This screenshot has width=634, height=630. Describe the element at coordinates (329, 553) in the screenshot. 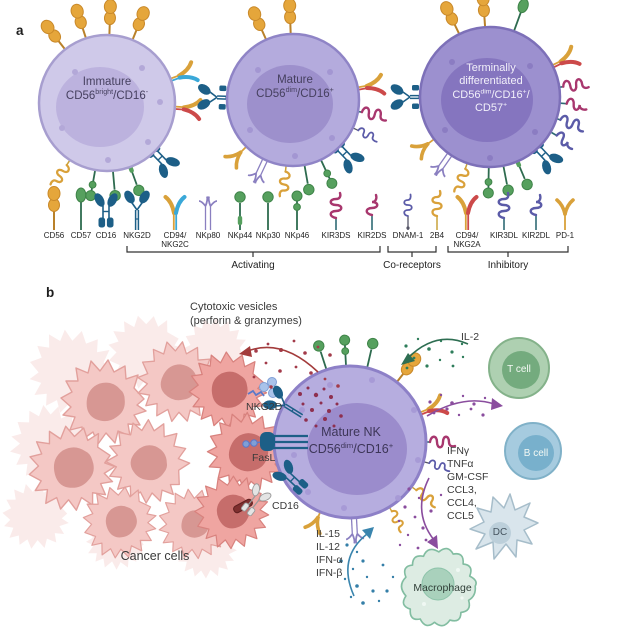

I see `cytokines-bottom-list: IL-15 IL-12 IFN-α IFN-β` at that location.